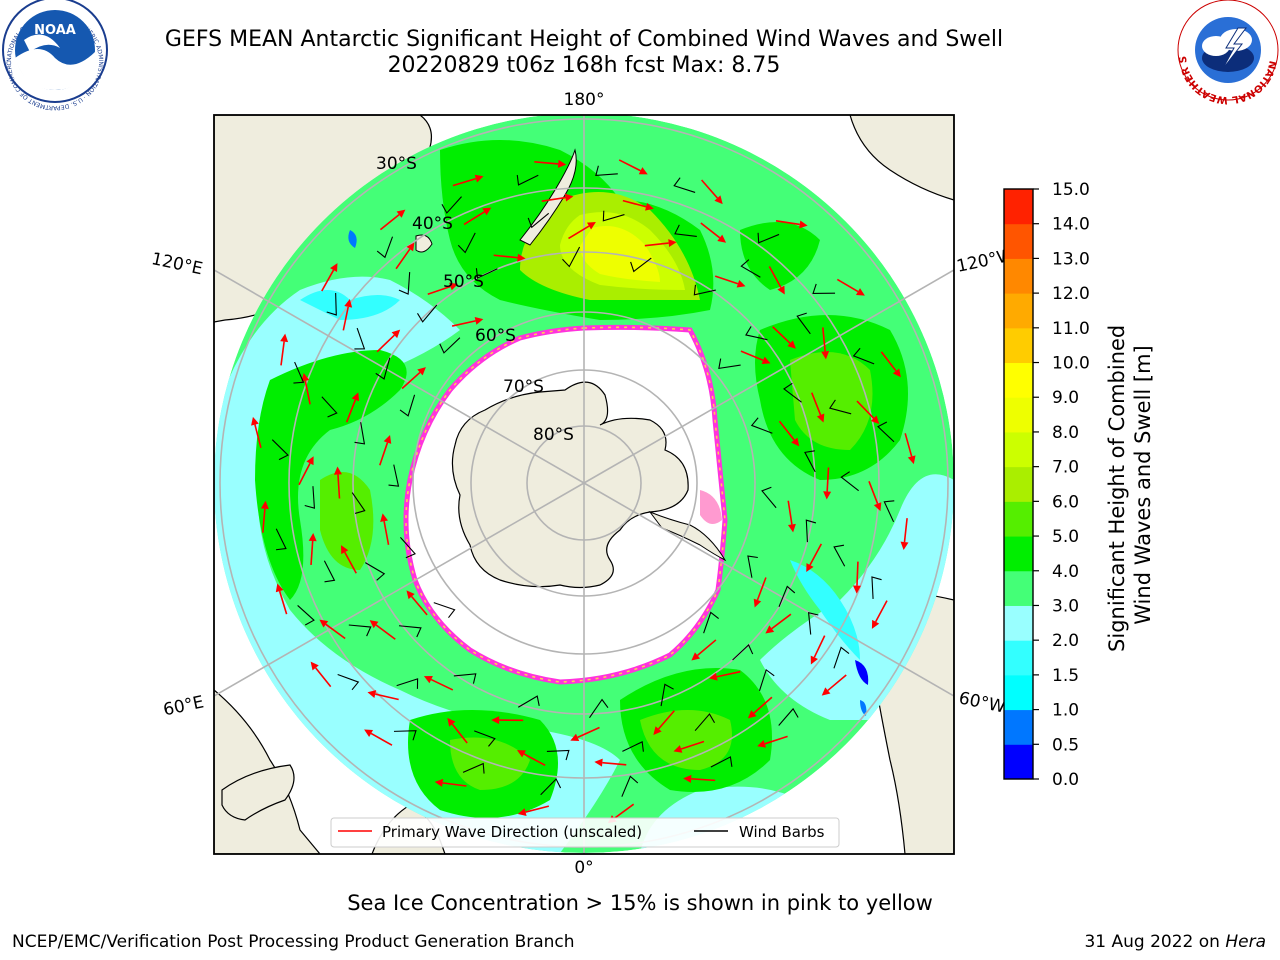 This screenshot has width=1280, height=960. Describe the element at coordinates (396, 164) in the screenshot. I see `lat-label-30s: 30°S` at that location.